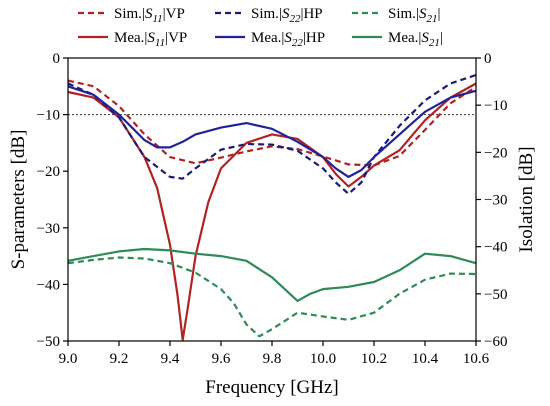 Image resolution: width=550 pixels, height=406 pixels. I want to click on legend-item-4: Mea.|S22|HP, so click(270, 39).